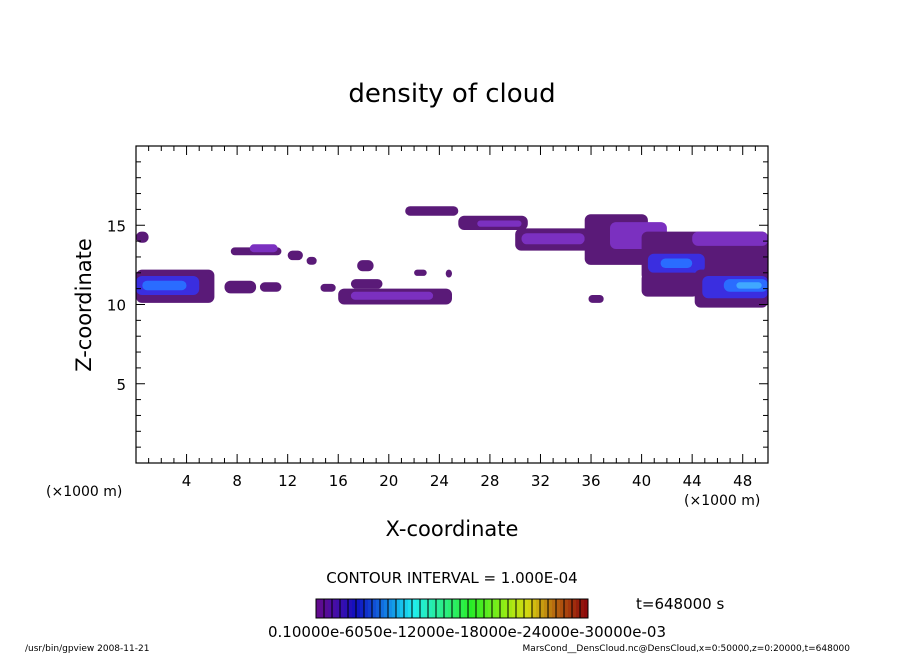  I want to click on x-tick-label: 20, so click(388, 481).